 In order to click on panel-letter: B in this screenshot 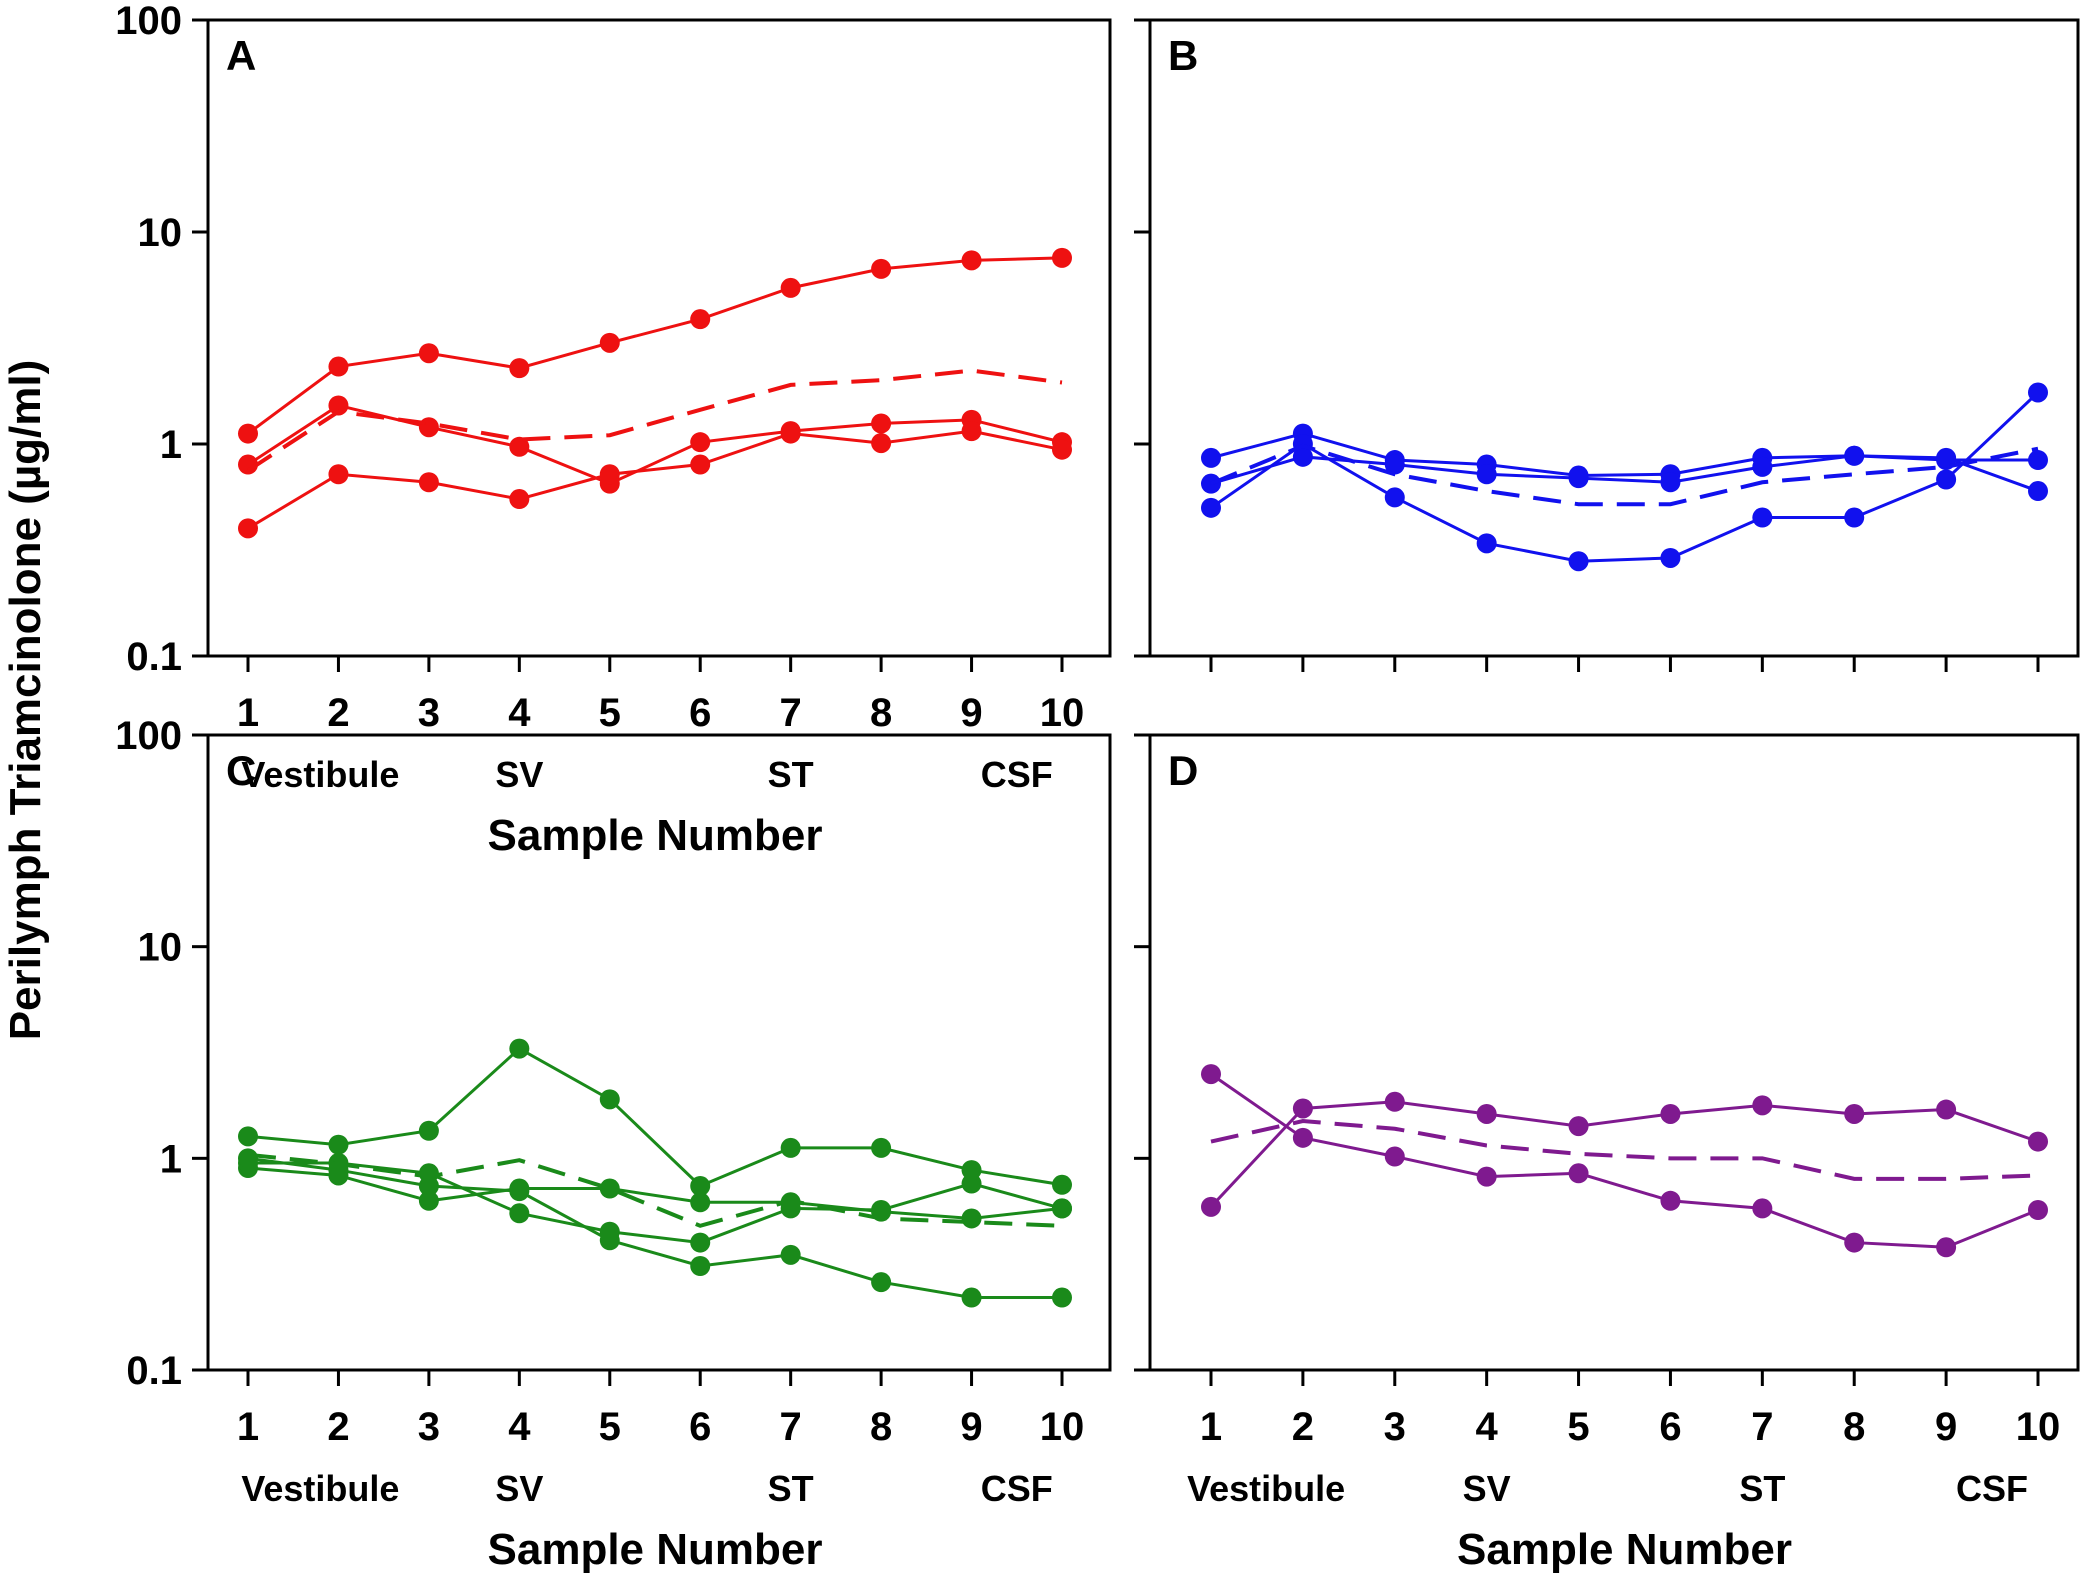, I will do `click(1183, 55)`.